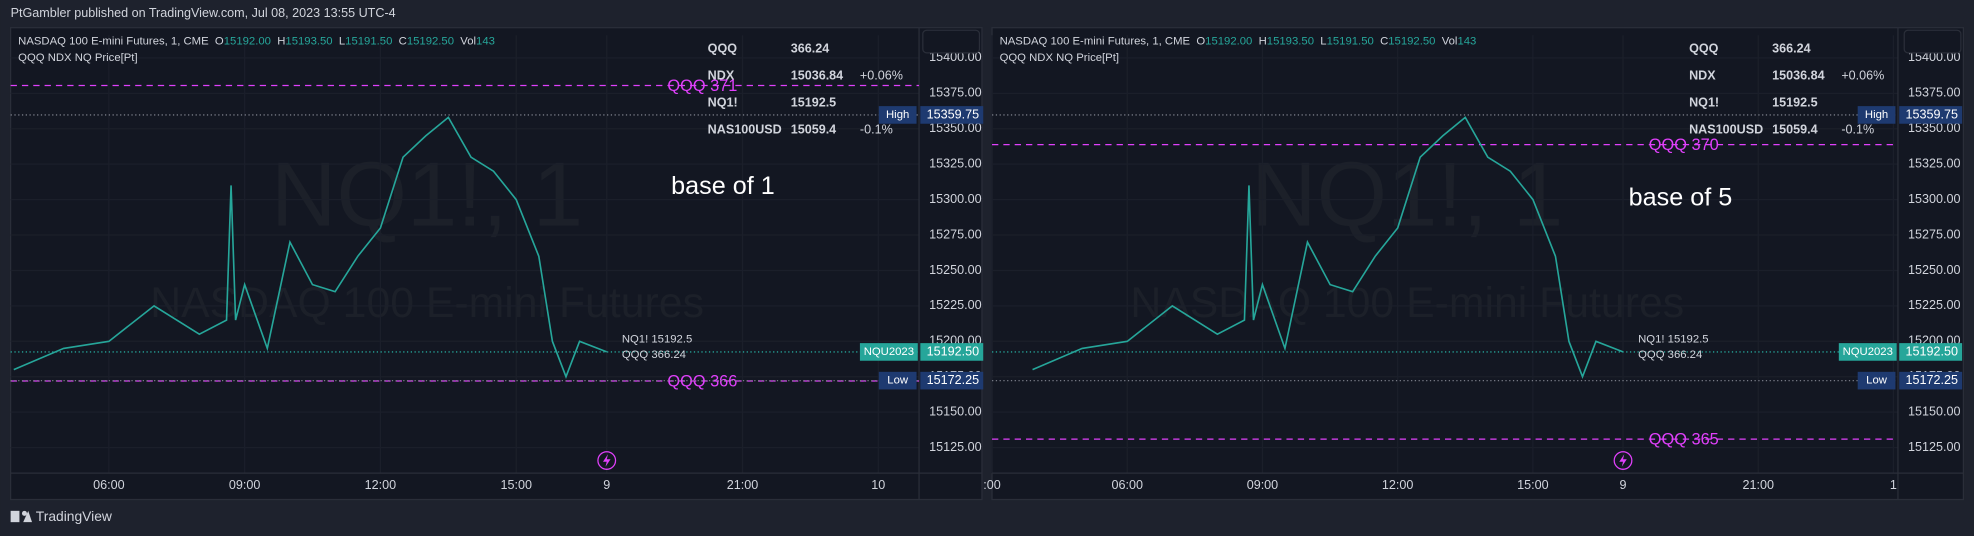  I want to click on high-price-box, so click(952, 115).